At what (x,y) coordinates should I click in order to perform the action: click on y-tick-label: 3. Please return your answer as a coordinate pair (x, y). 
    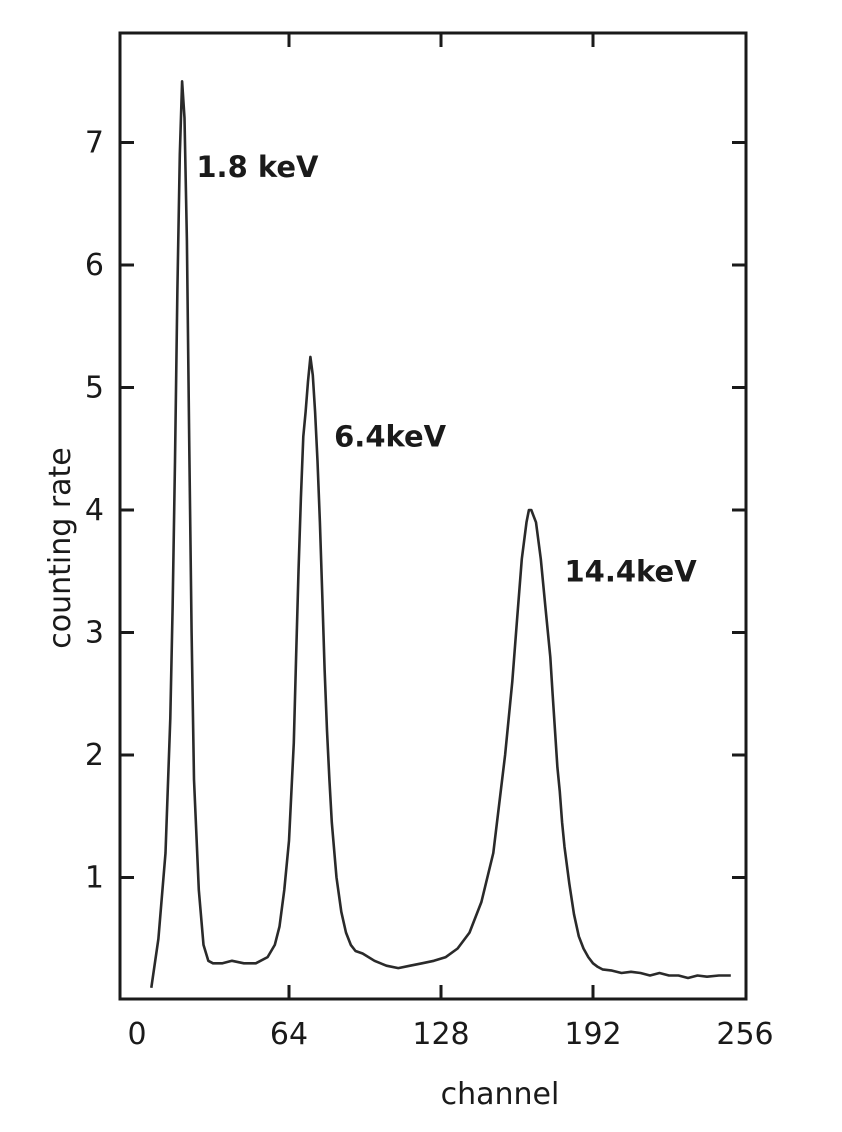
    Looking at the image, I should click on (94, 633).